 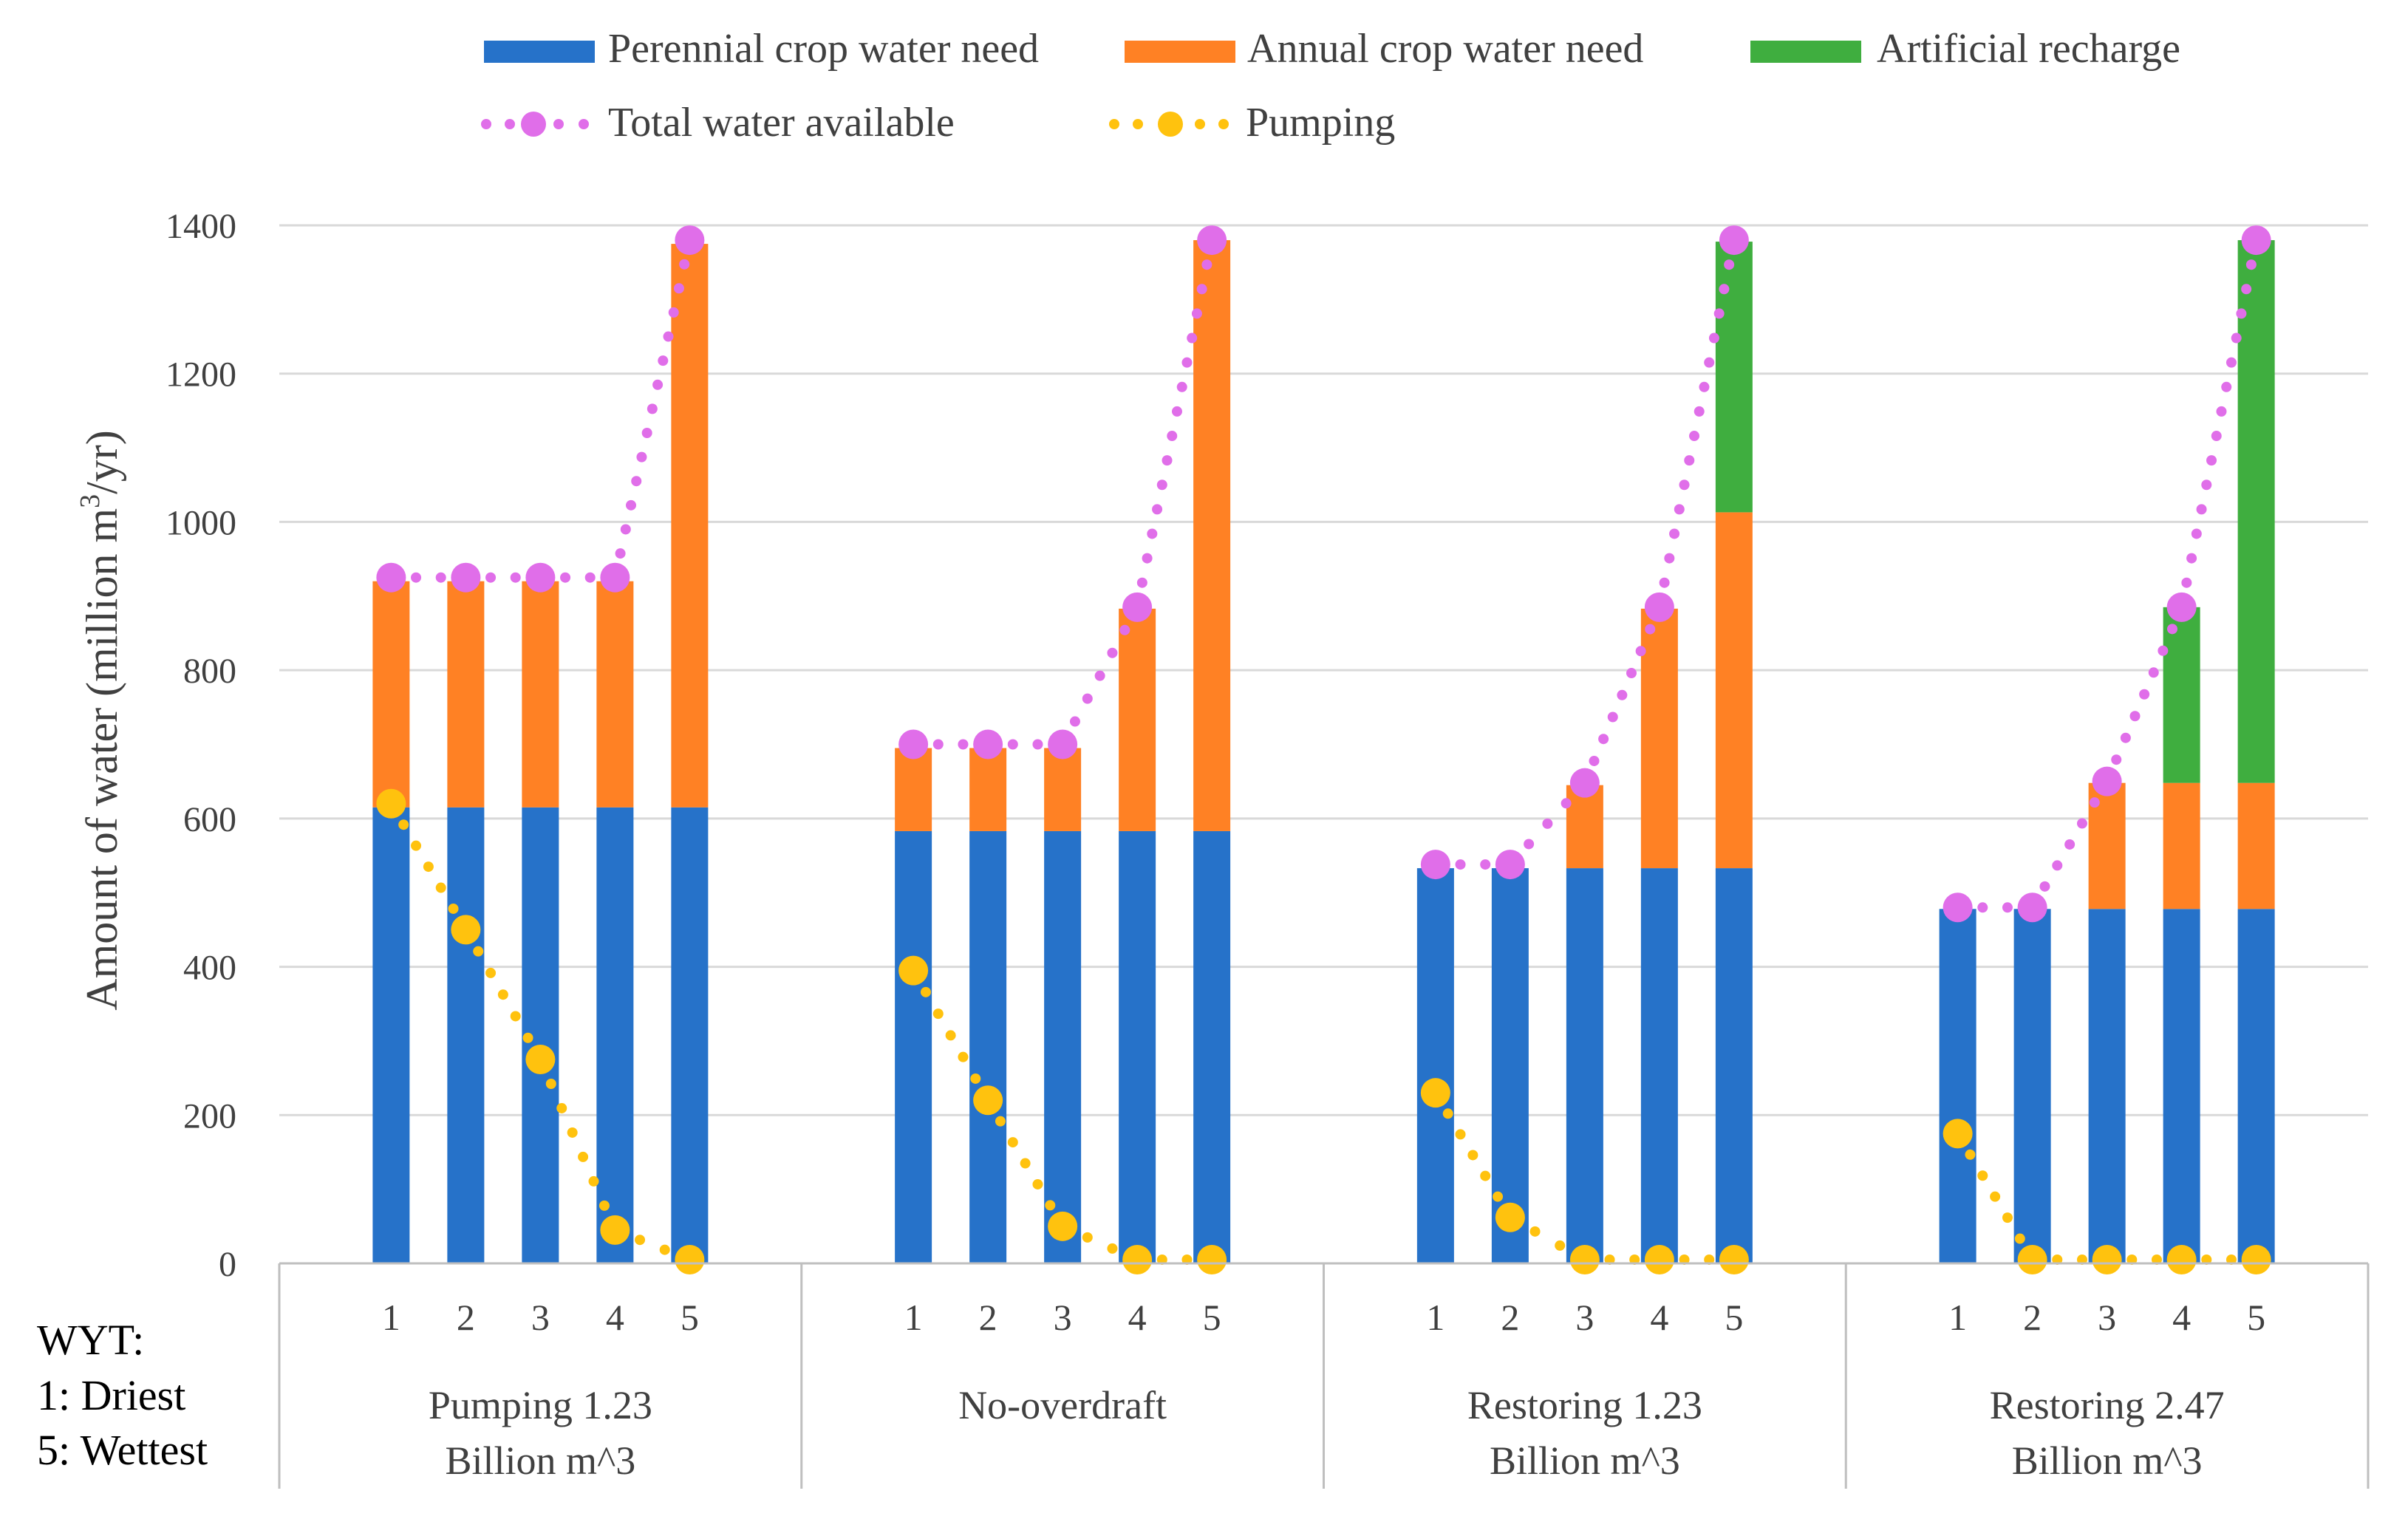 What do you see at coordinates (391, 803) in the screenshot?
I see `marker-pumping-g1-c1` at bounding box center [391, 803].